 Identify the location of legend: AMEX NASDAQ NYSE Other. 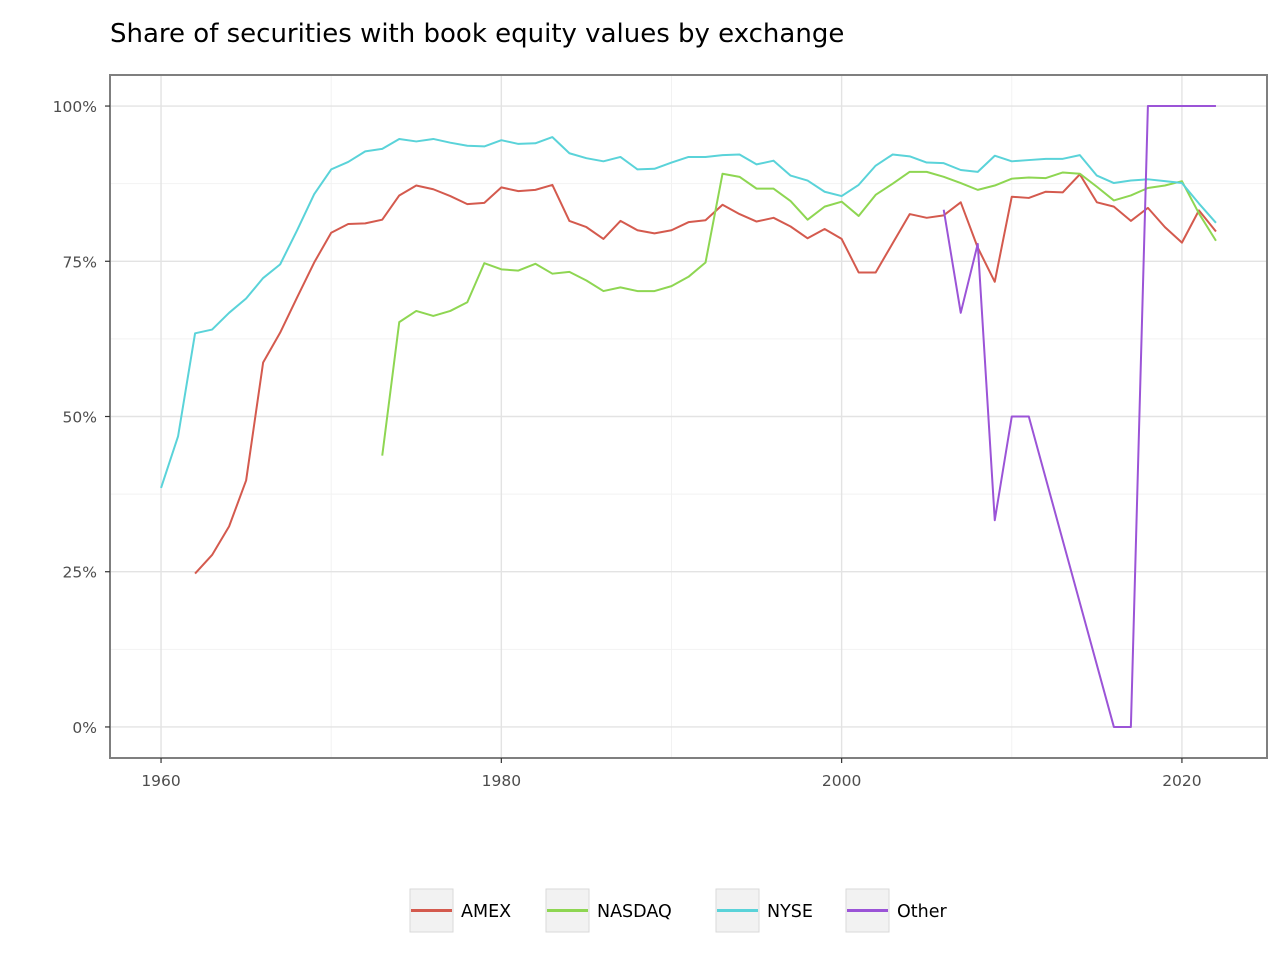
(678, 910).